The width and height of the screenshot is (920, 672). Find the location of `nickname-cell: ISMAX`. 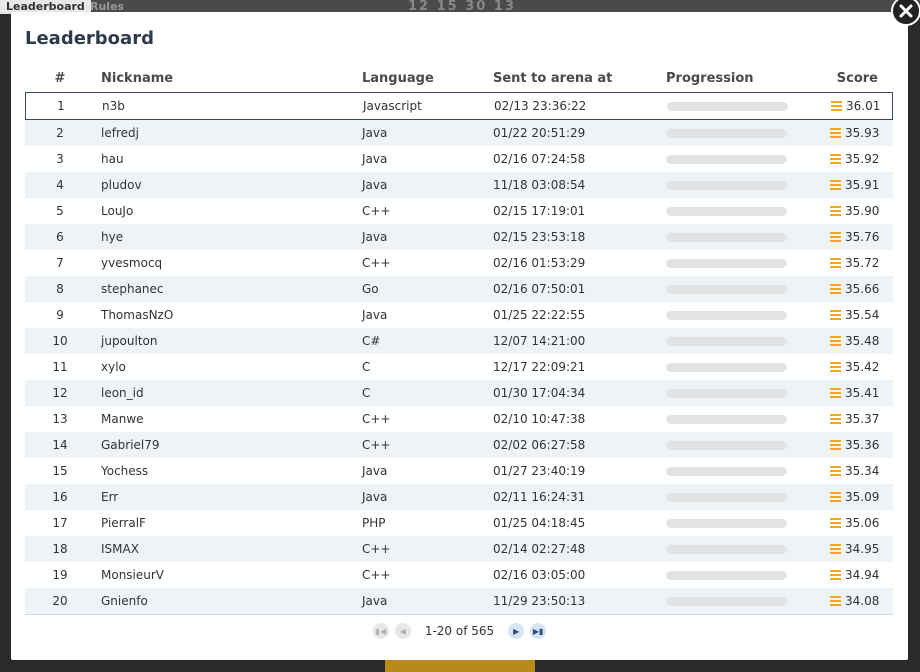

nickname-cell: ISMAX is located at coordinates (120, 549).